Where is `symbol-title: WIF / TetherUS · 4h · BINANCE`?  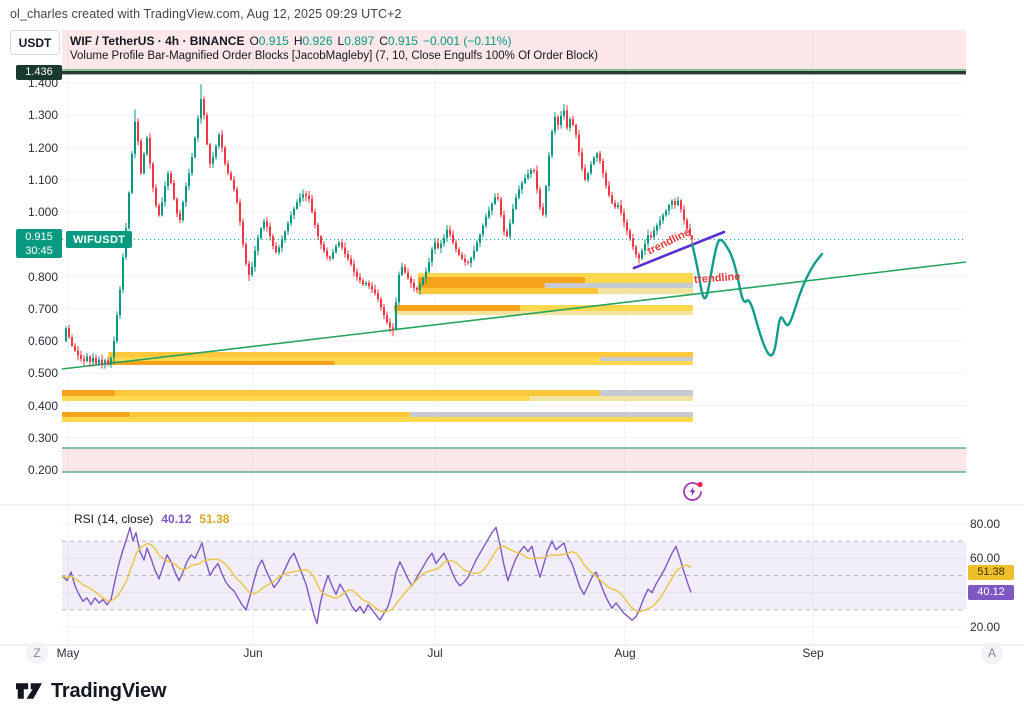
symbol-title: WIF / TetherUS · 4h · BINANCE is located at coordinates (157, 41).